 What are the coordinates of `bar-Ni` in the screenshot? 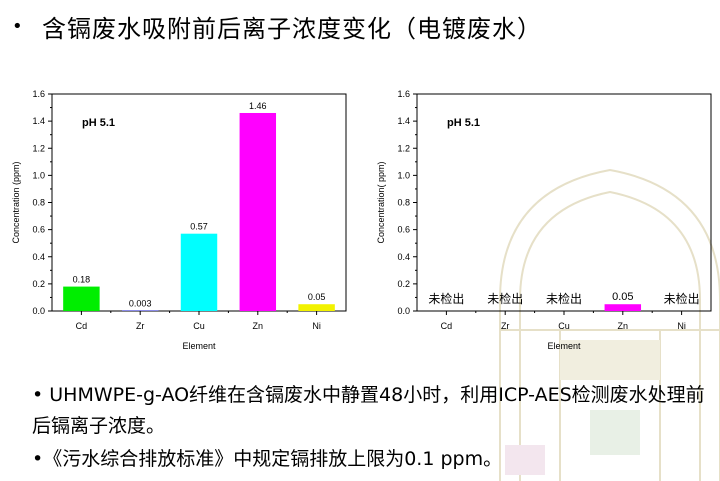 It's located at (316, 307).